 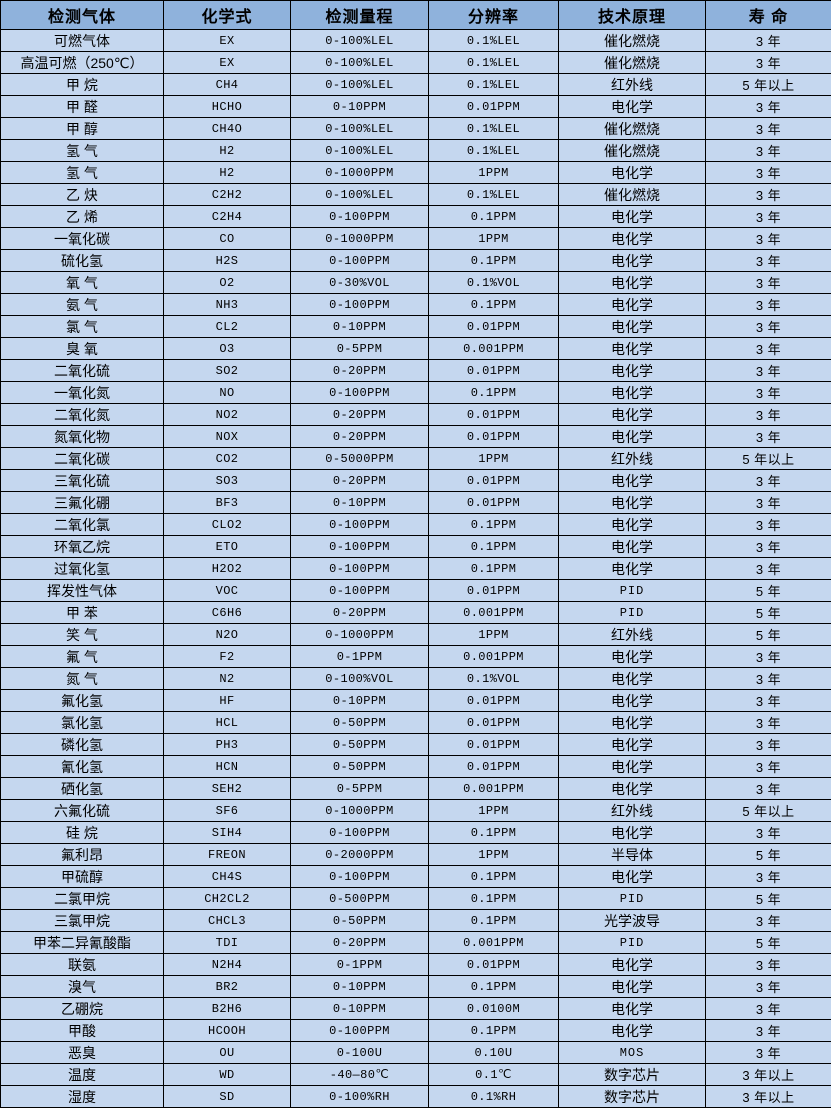 What do you see at coordinates (360, 459) in the screenshot?
I see `cell-detection-range: 0-5000PPM` at bounding box center [360, 459].